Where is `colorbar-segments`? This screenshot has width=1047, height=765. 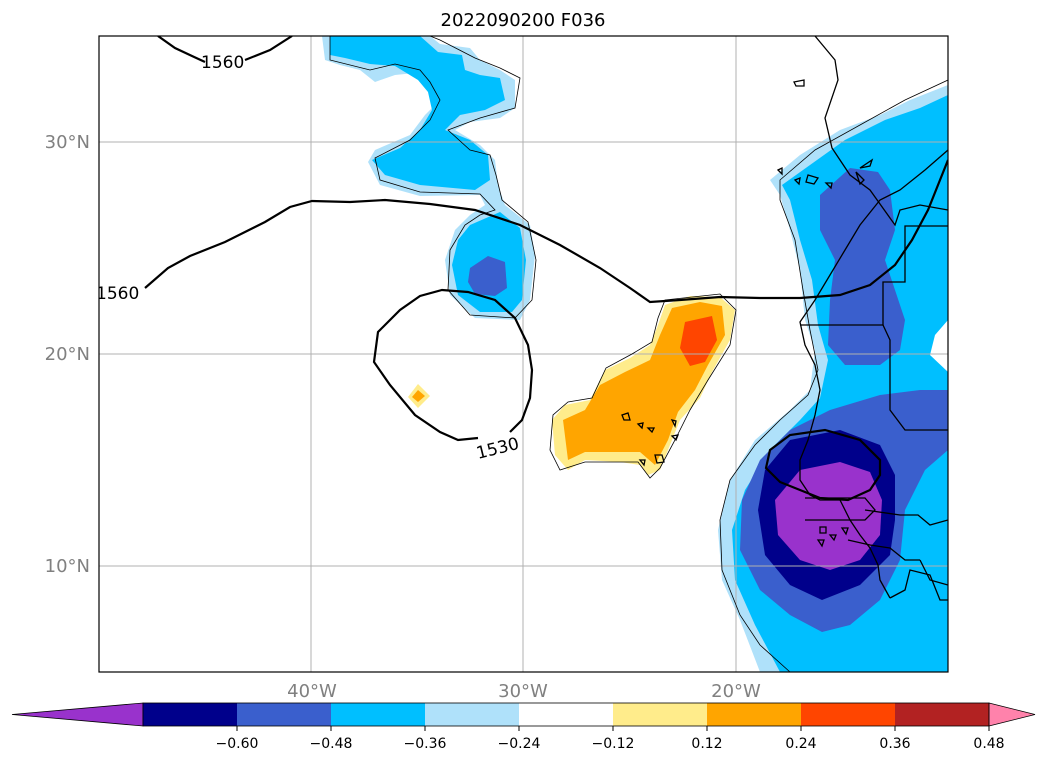 colorbar-segments is located at coordinates (523, 714).